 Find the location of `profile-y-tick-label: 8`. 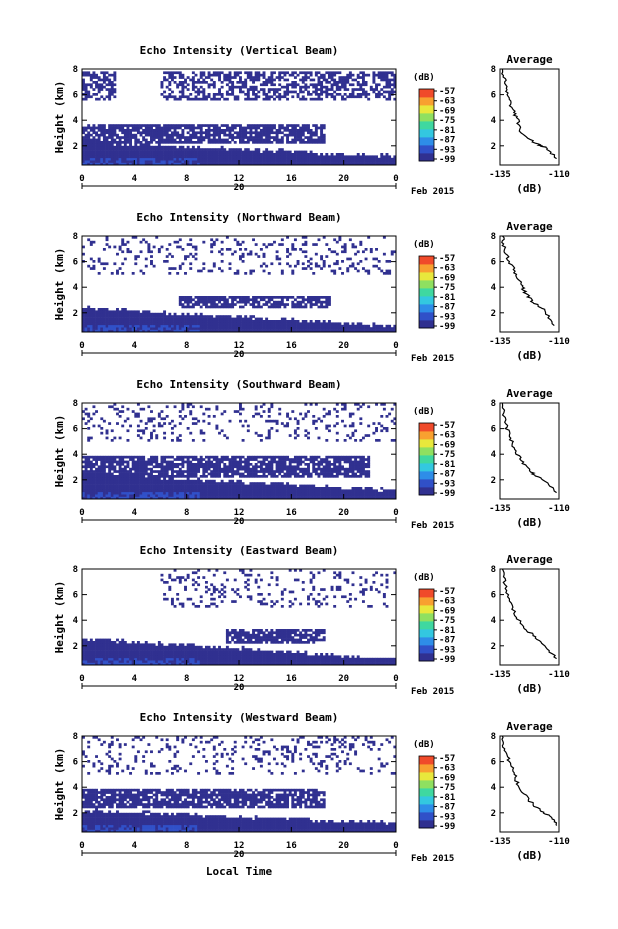

profile-y-tick-label: 8 is located at coordinates (493, 237).